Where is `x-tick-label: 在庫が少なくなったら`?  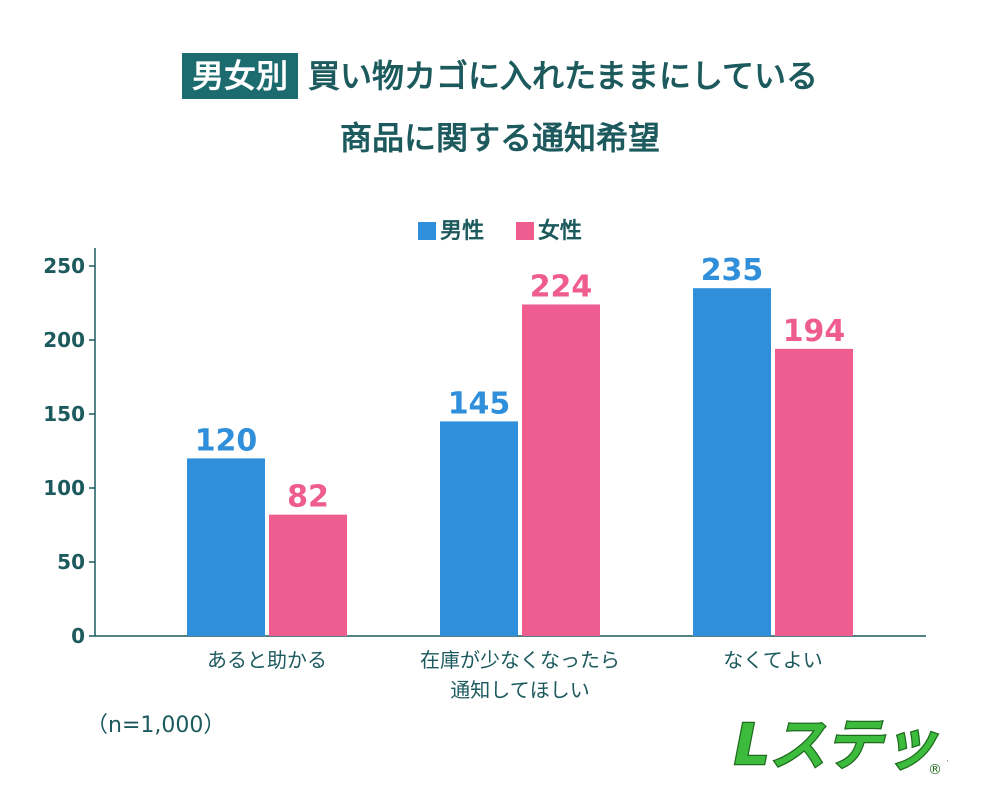
x-tick-label: 在庫が少なくなったら is located at coordinates (520, 660).